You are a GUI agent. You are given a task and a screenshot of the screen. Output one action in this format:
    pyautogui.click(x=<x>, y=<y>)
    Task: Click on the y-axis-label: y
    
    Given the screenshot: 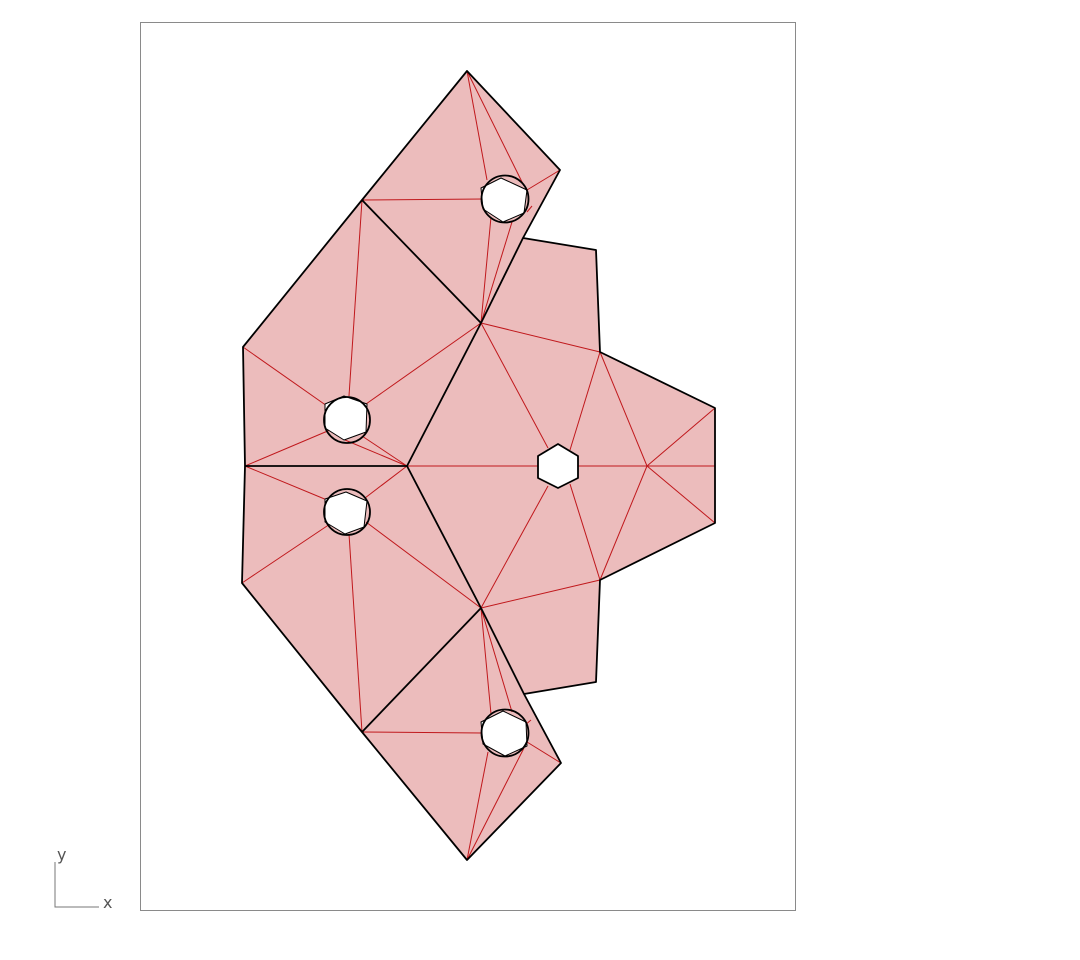 What is the action you would take?
    pyautogui.click(x=61, y=854)
    